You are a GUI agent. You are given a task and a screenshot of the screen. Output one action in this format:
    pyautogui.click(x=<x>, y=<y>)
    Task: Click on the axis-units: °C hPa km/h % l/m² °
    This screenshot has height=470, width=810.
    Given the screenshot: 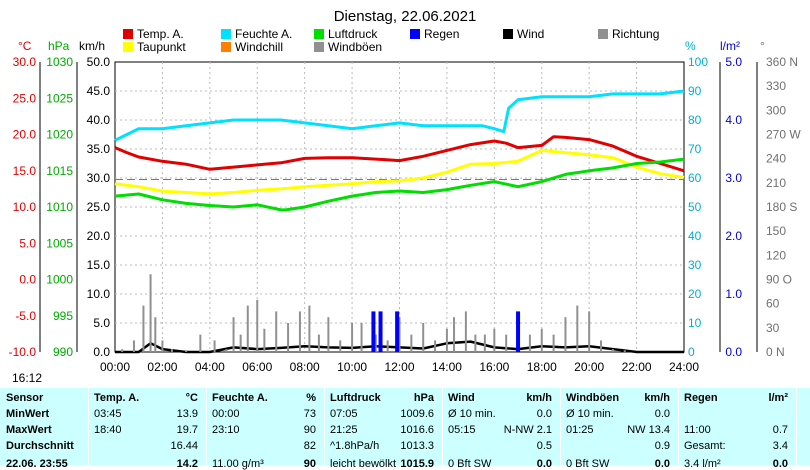 What is the action you would take?
    pyautogui.click(x=391, y=46)
    